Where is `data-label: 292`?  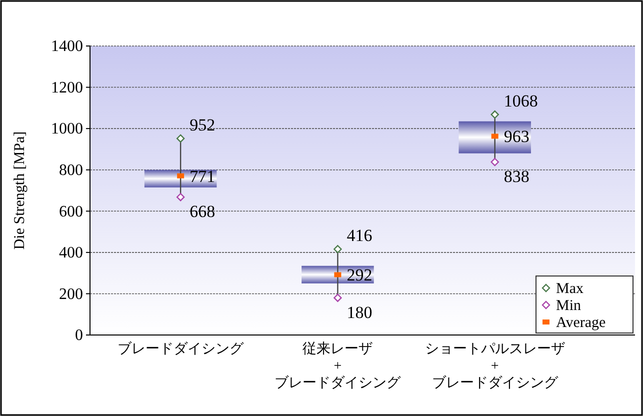
data-label: 292 is located at coordinates (359, 275).